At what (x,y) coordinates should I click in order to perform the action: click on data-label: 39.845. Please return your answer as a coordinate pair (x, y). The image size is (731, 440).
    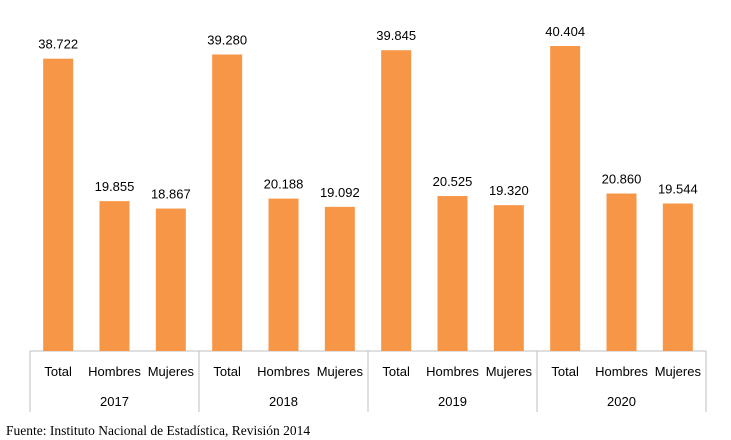
    Looking at the image, I should click on (396, 35).